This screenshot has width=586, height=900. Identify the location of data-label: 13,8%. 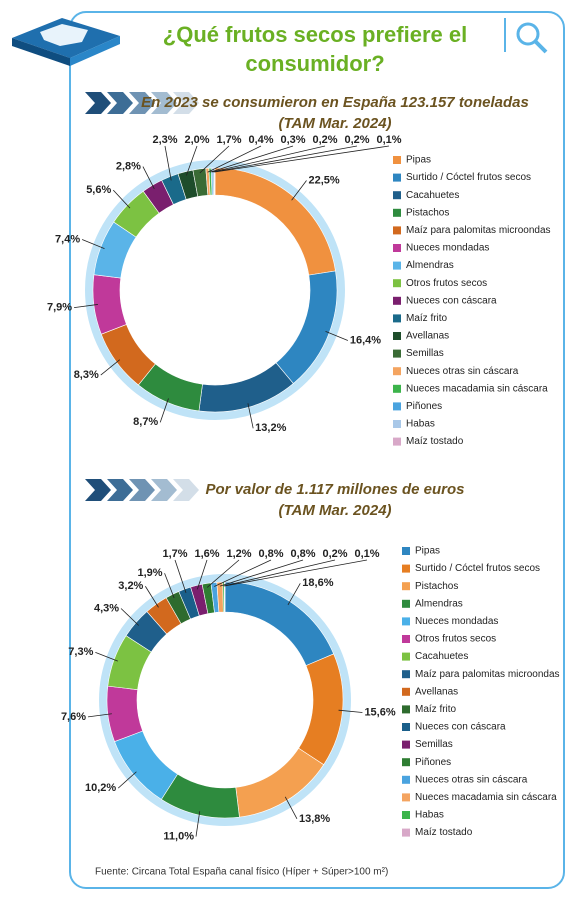
(314, 819).